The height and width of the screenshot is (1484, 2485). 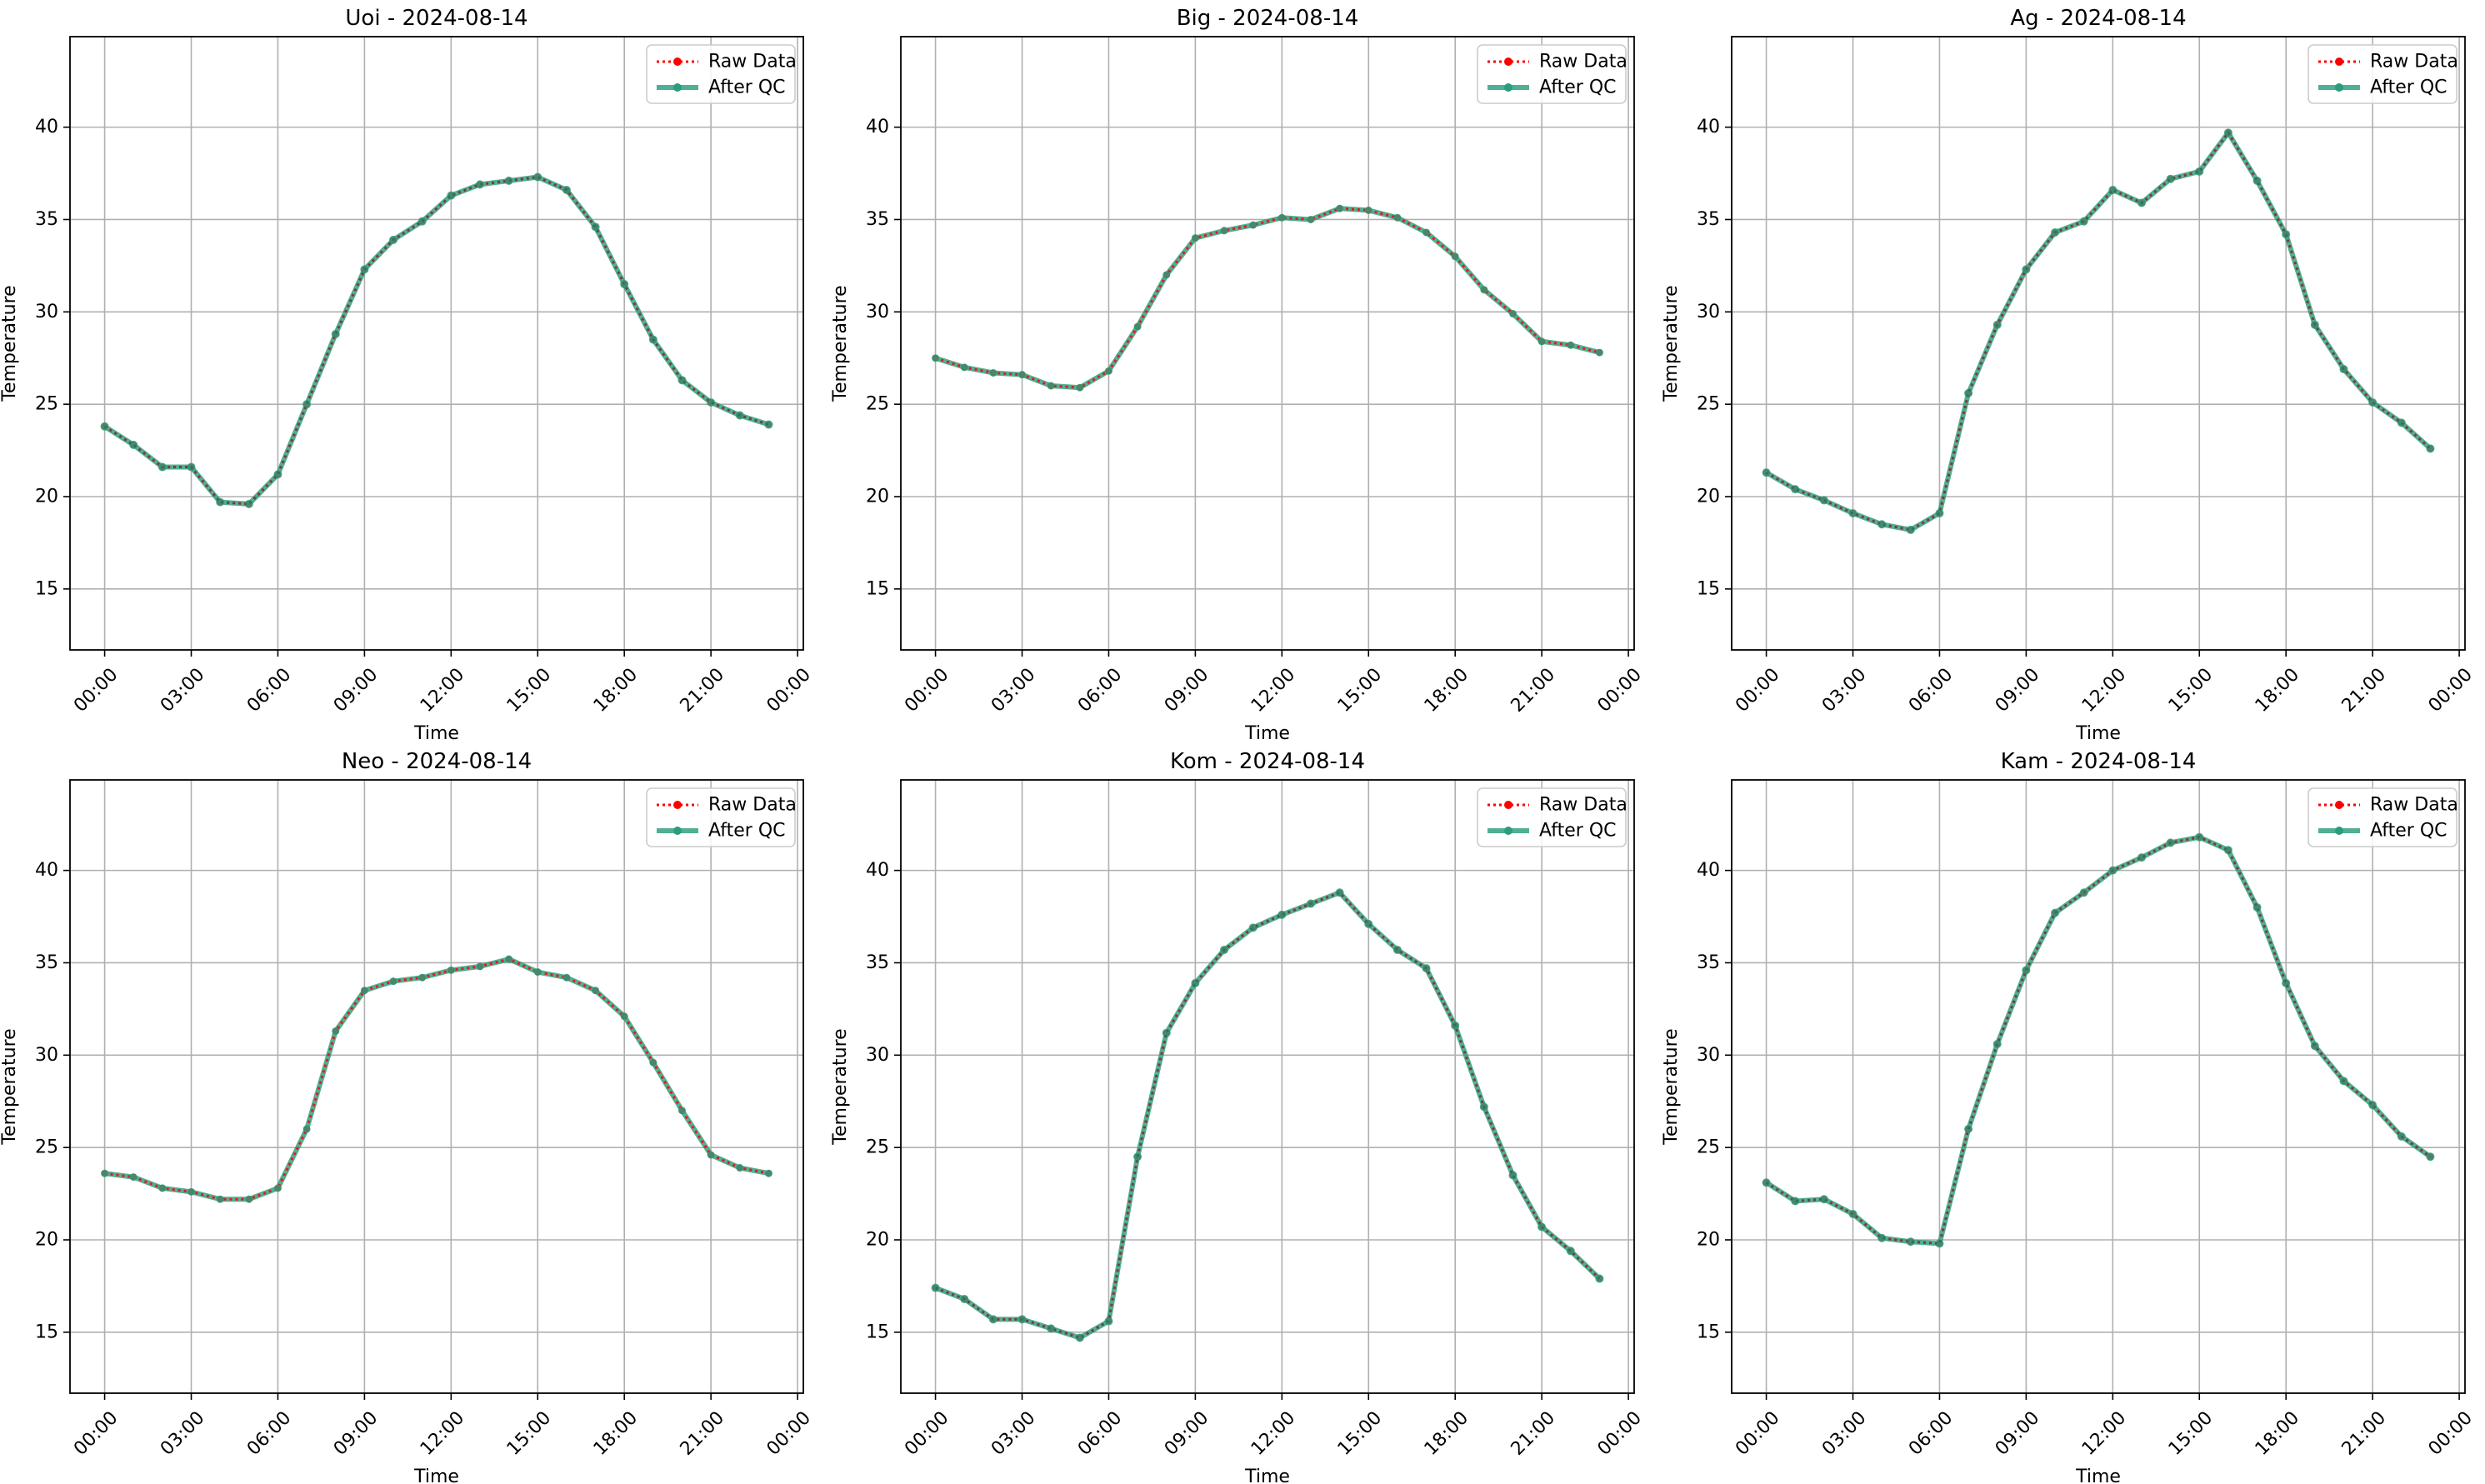 I want to click on chart-title: Uoi - 2024-08-14, so click(x=436, y=18).